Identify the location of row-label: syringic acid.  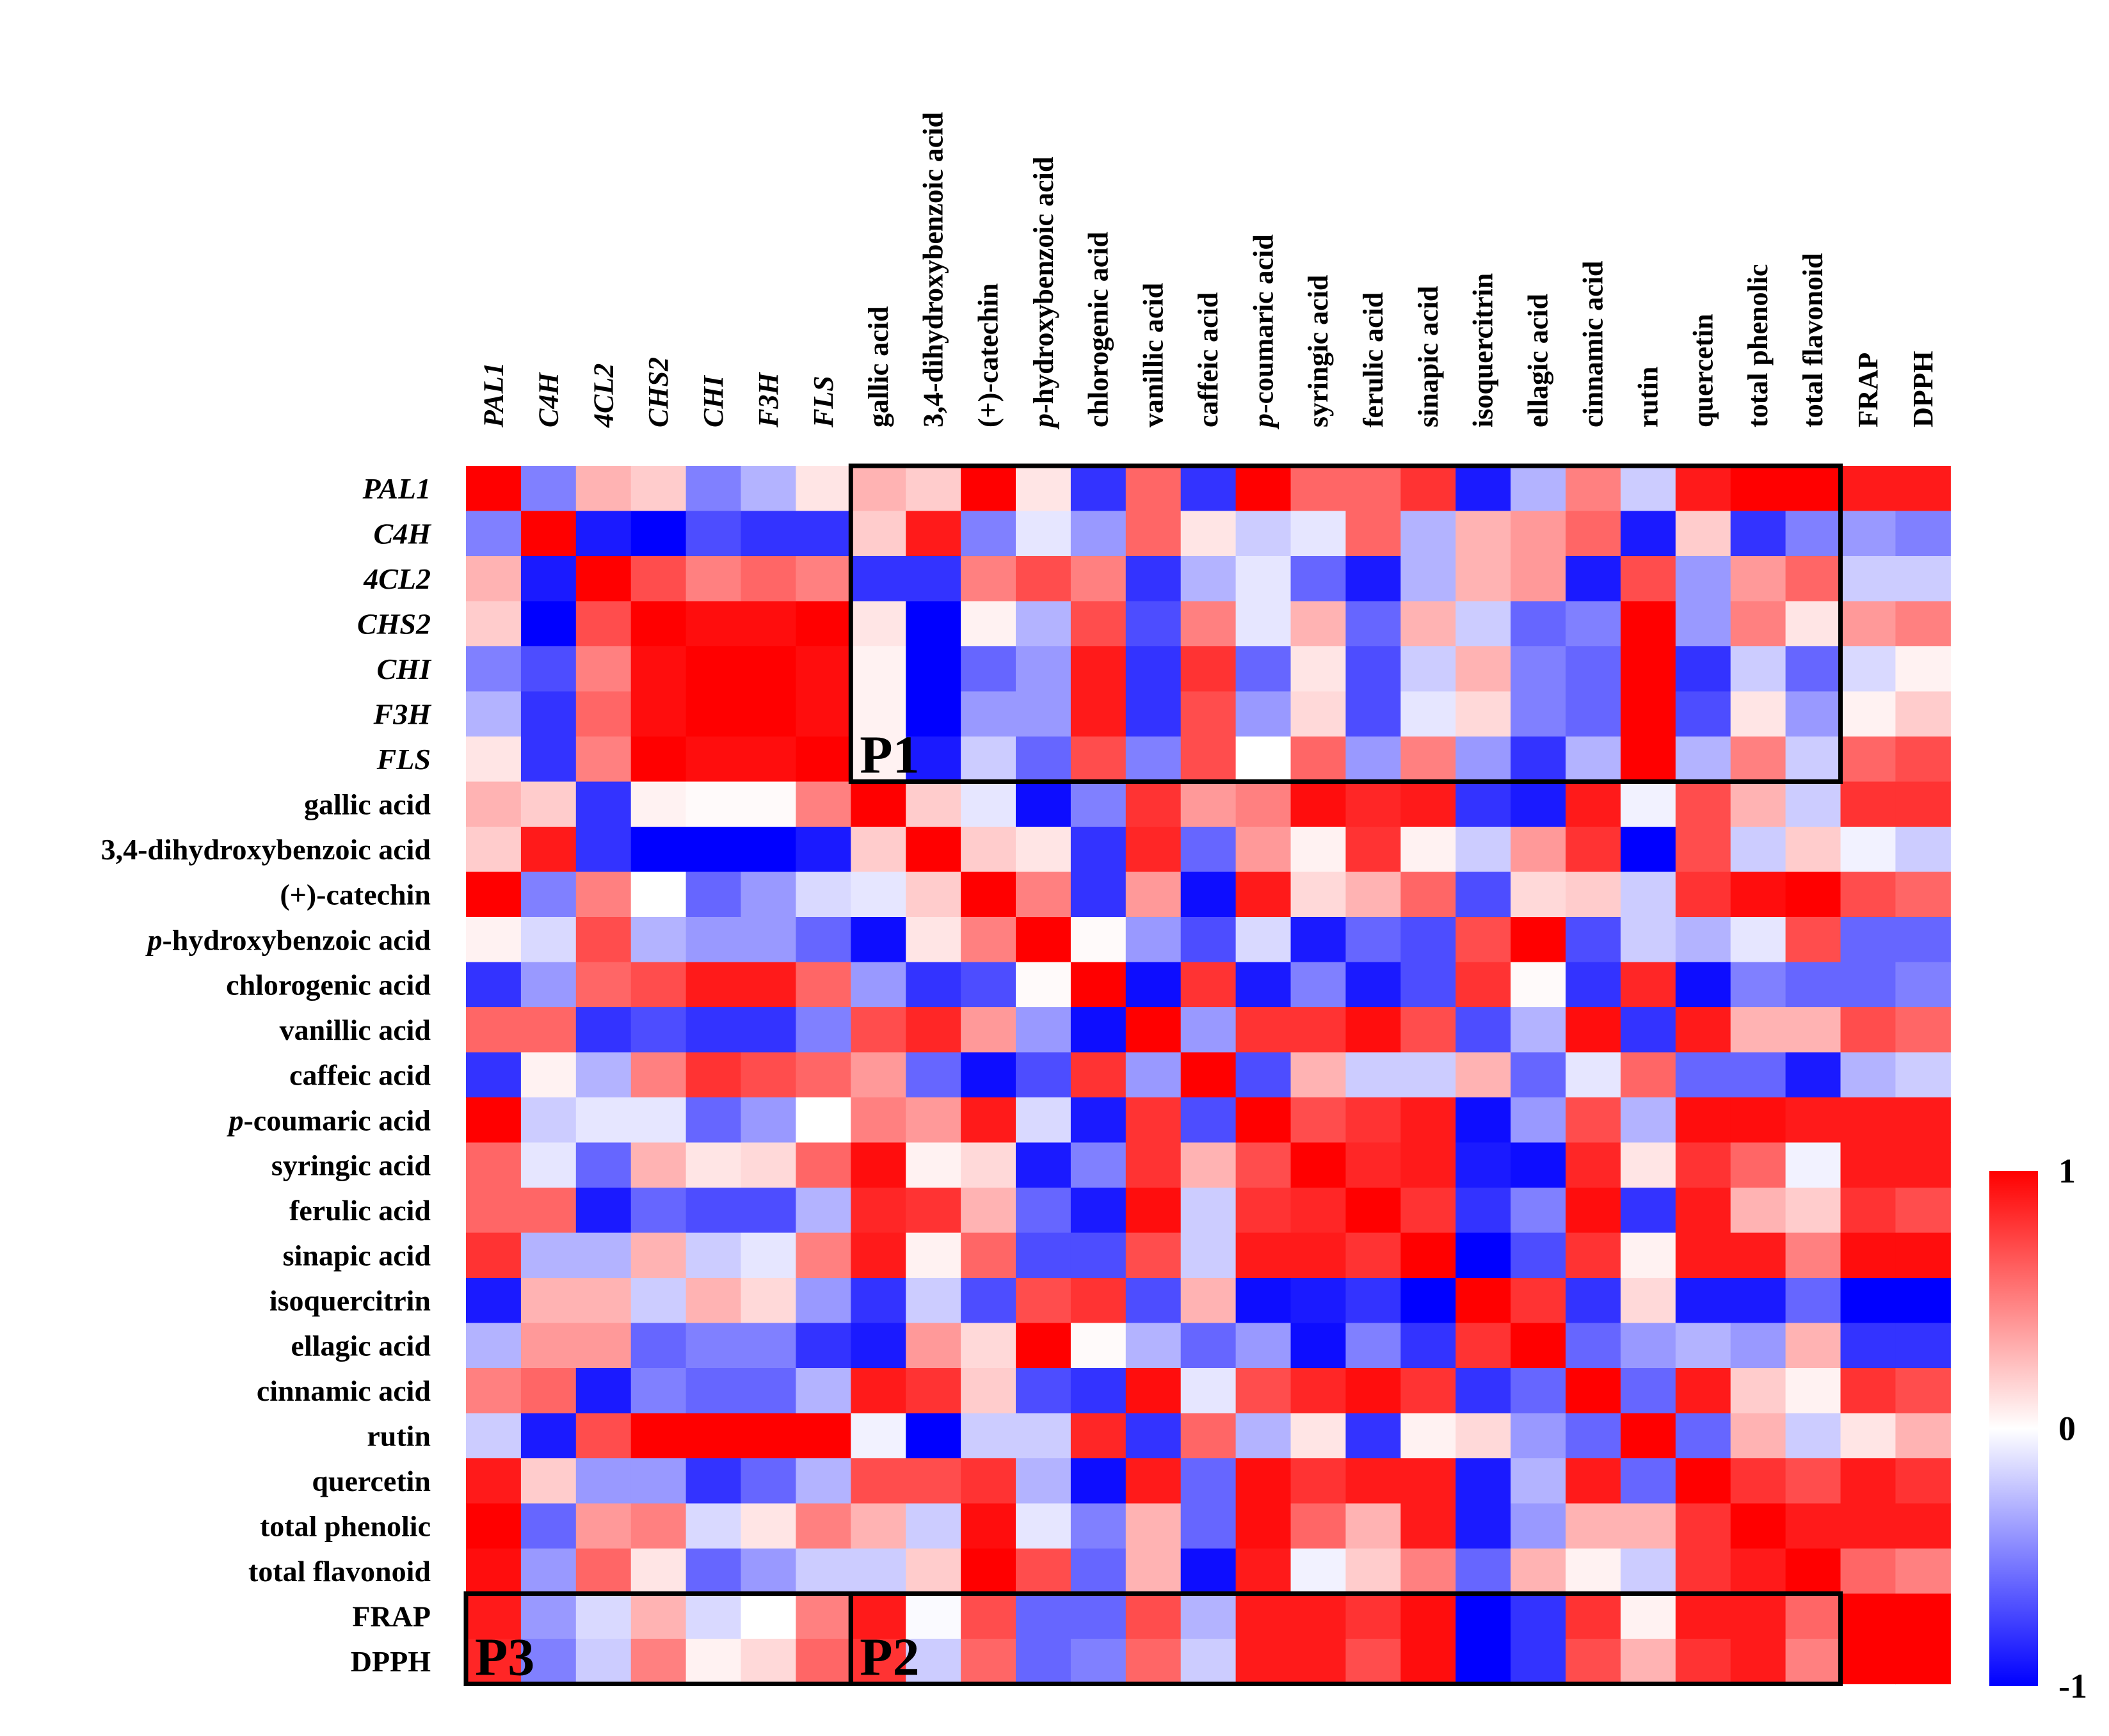
(351, 1165).